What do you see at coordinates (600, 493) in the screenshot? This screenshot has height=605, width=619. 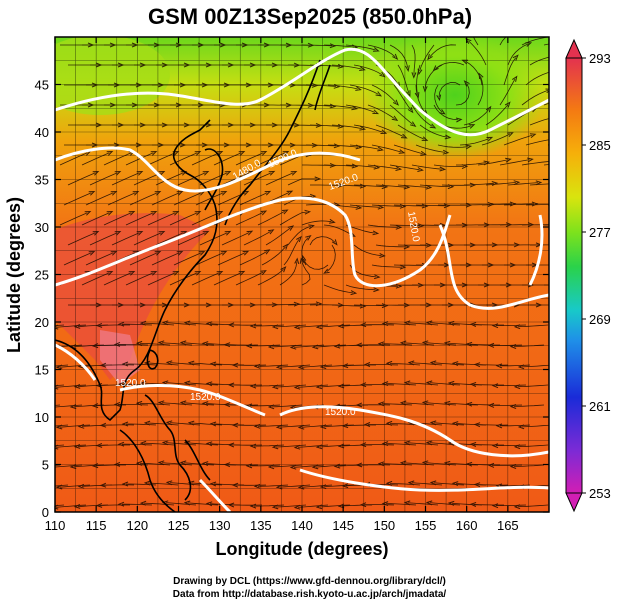 I see `colorbar-tick-label: 253` at bounding box center [600, 493].